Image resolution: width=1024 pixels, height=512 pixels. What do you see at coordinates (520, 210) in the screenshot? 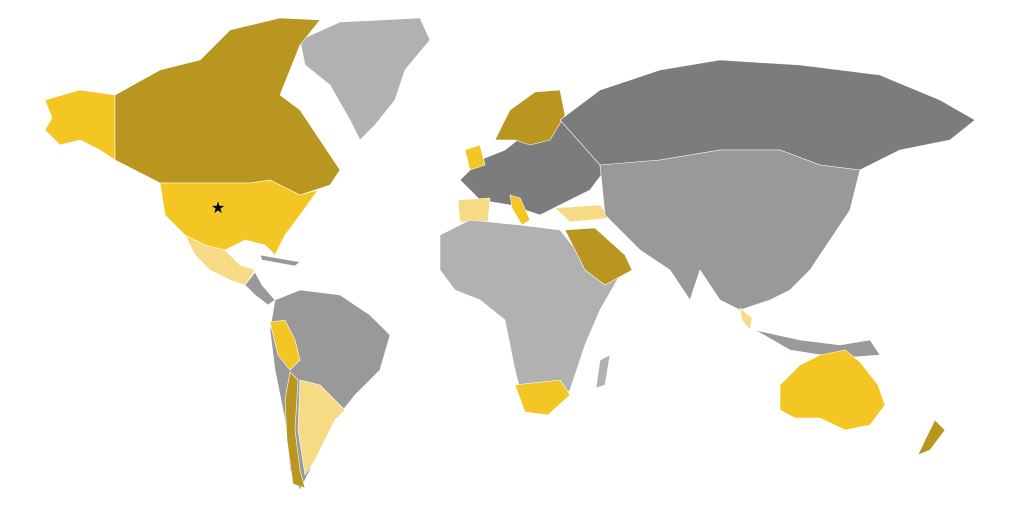
I see `country-italy` at bounding box center [520, 210].